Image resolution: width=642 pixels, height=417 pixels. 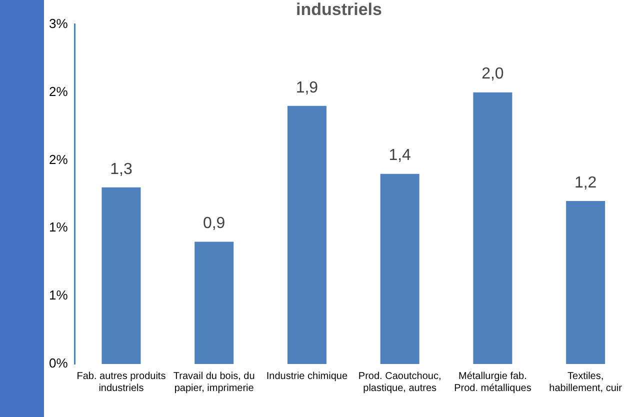 I want to click on data-label: 1,4, so click(x=400, y=155).